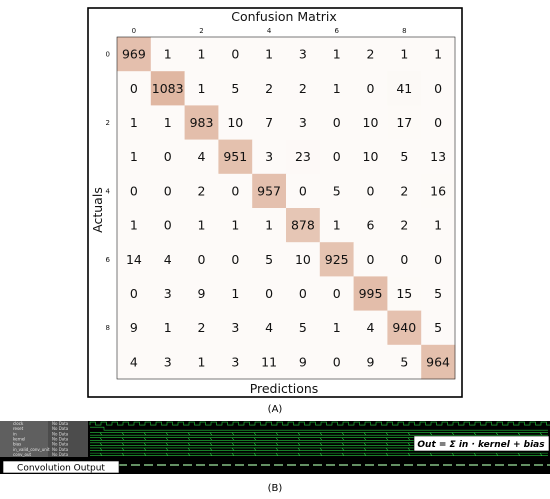  What do you see at coordinates (481, 445) in the screenshot?
I see `formula-text: Out = Σ in · kernel + bias` at bounding box center [481, 445].